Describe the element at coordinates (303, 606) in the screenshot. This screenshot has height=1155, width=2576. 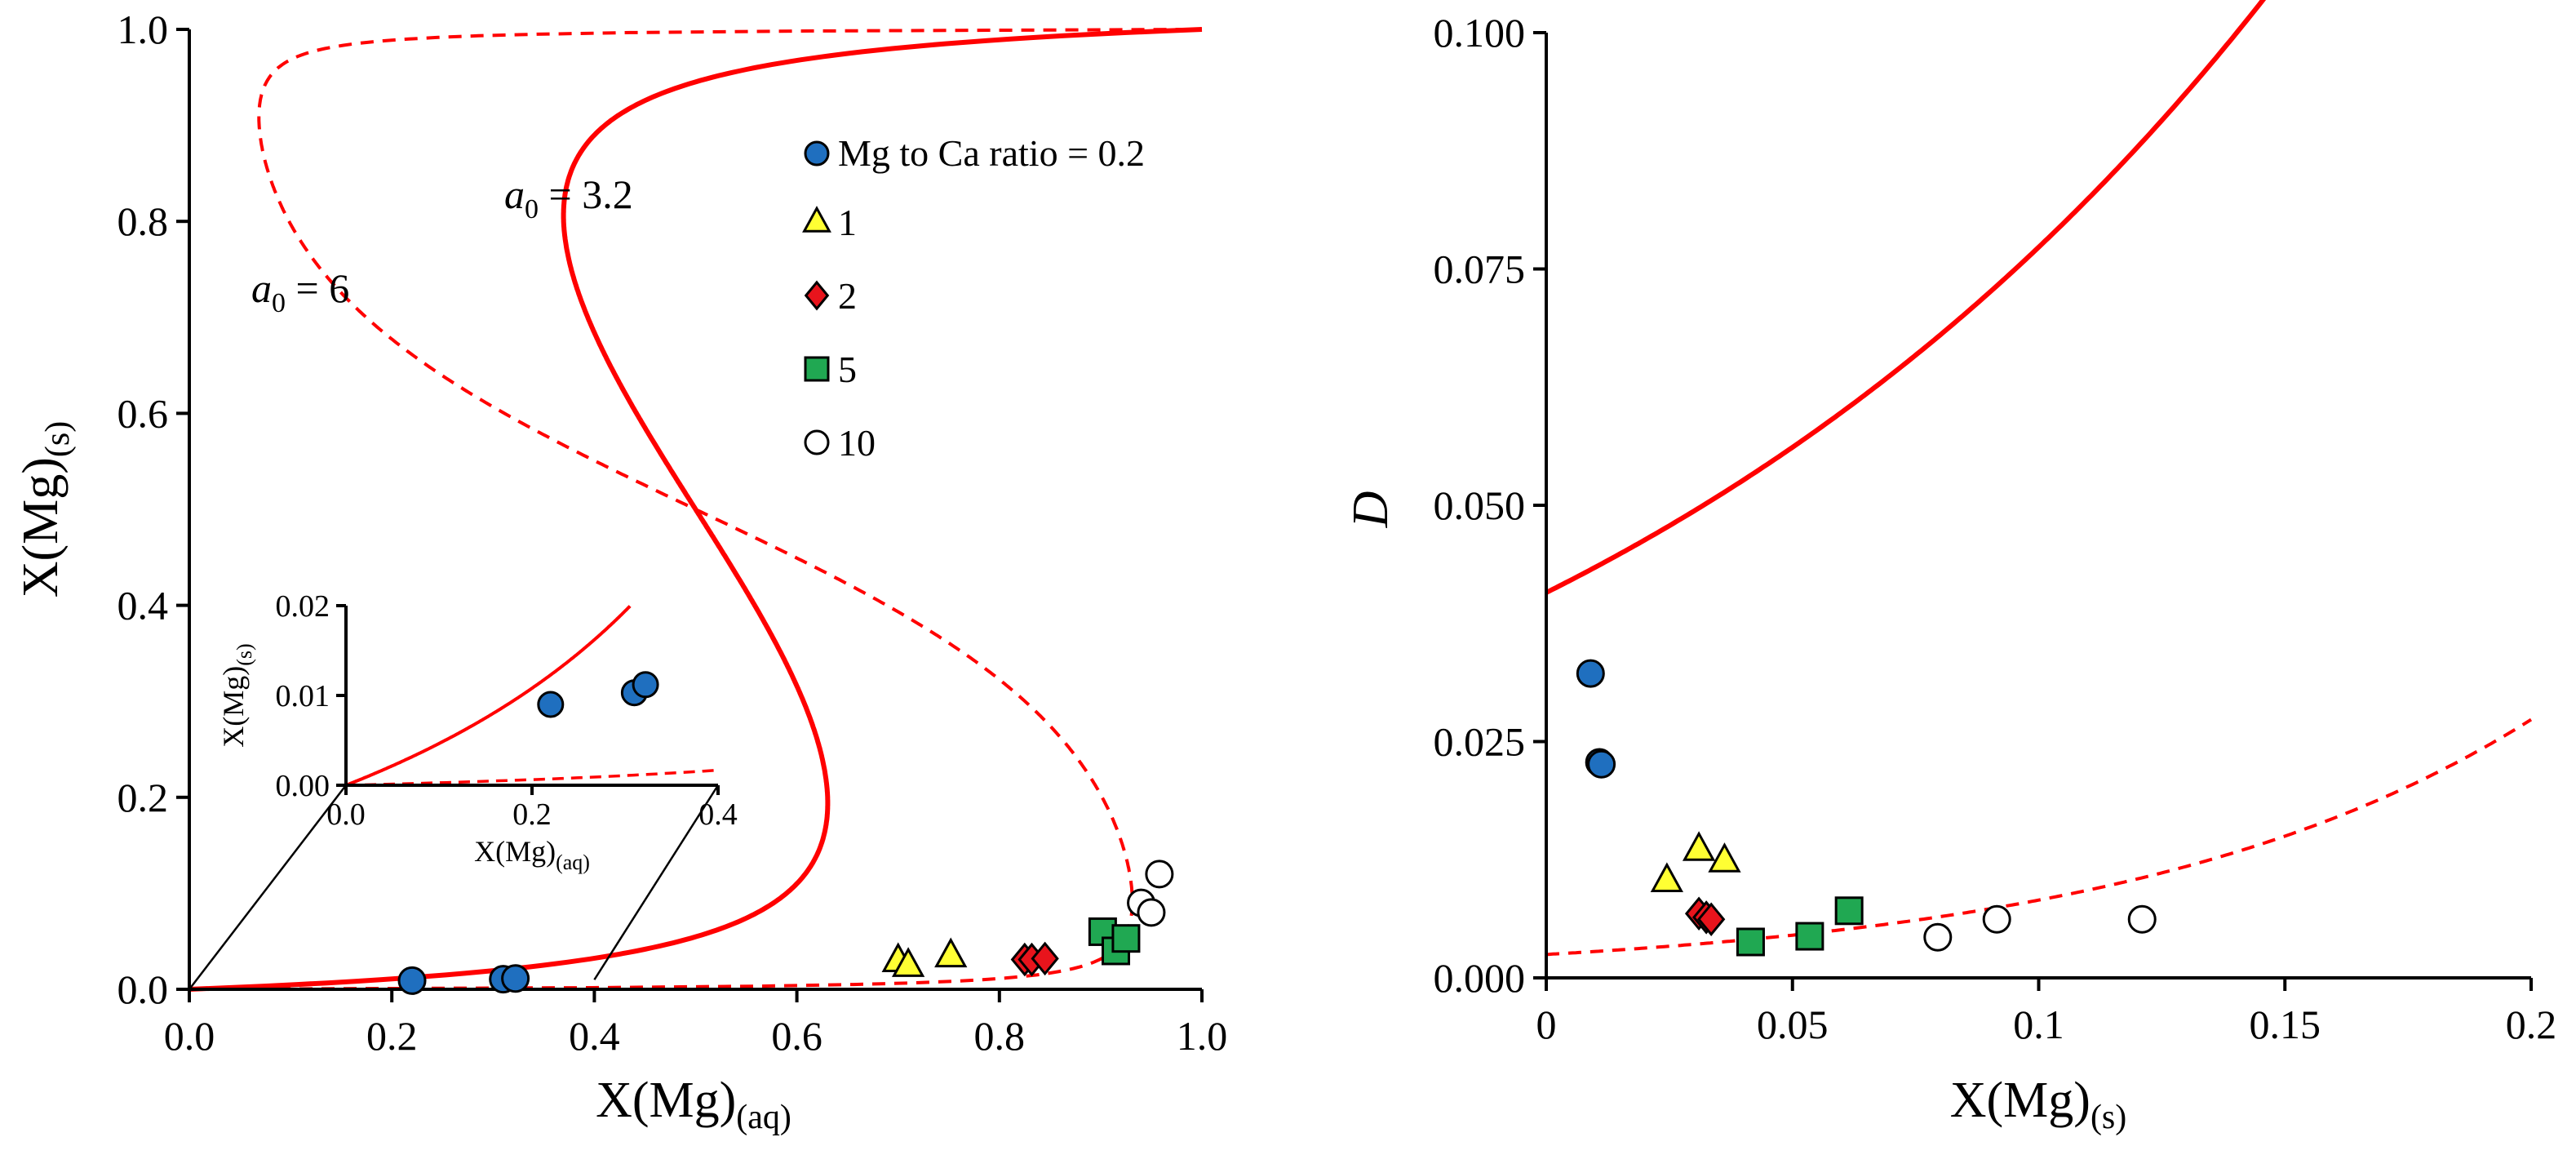
I see `y-tick-label: 0.02` at that location.